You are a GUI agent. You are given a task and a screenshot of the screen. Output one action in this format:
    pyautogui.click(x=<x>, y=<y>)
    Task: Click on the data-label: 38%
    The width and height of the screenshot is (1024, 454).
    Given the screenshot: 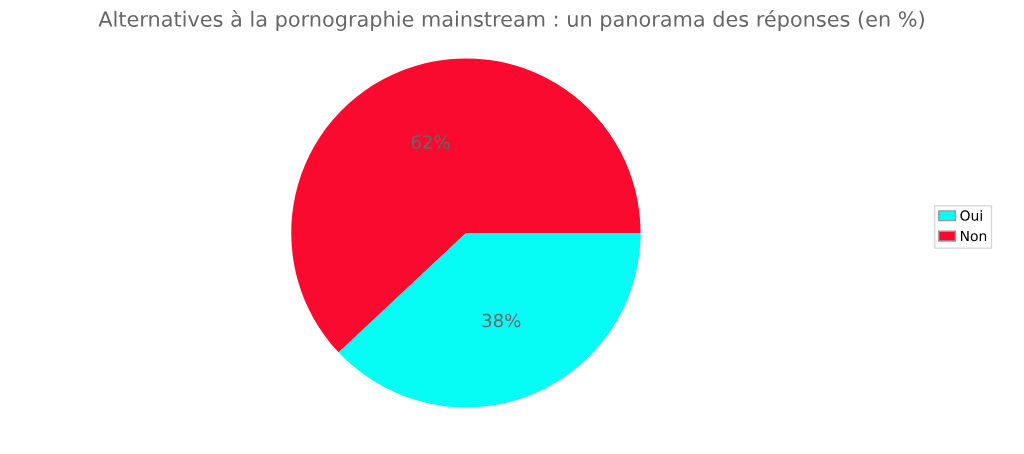 What is the action you would take?
    pyautogui.click(x=501, y=320)
    